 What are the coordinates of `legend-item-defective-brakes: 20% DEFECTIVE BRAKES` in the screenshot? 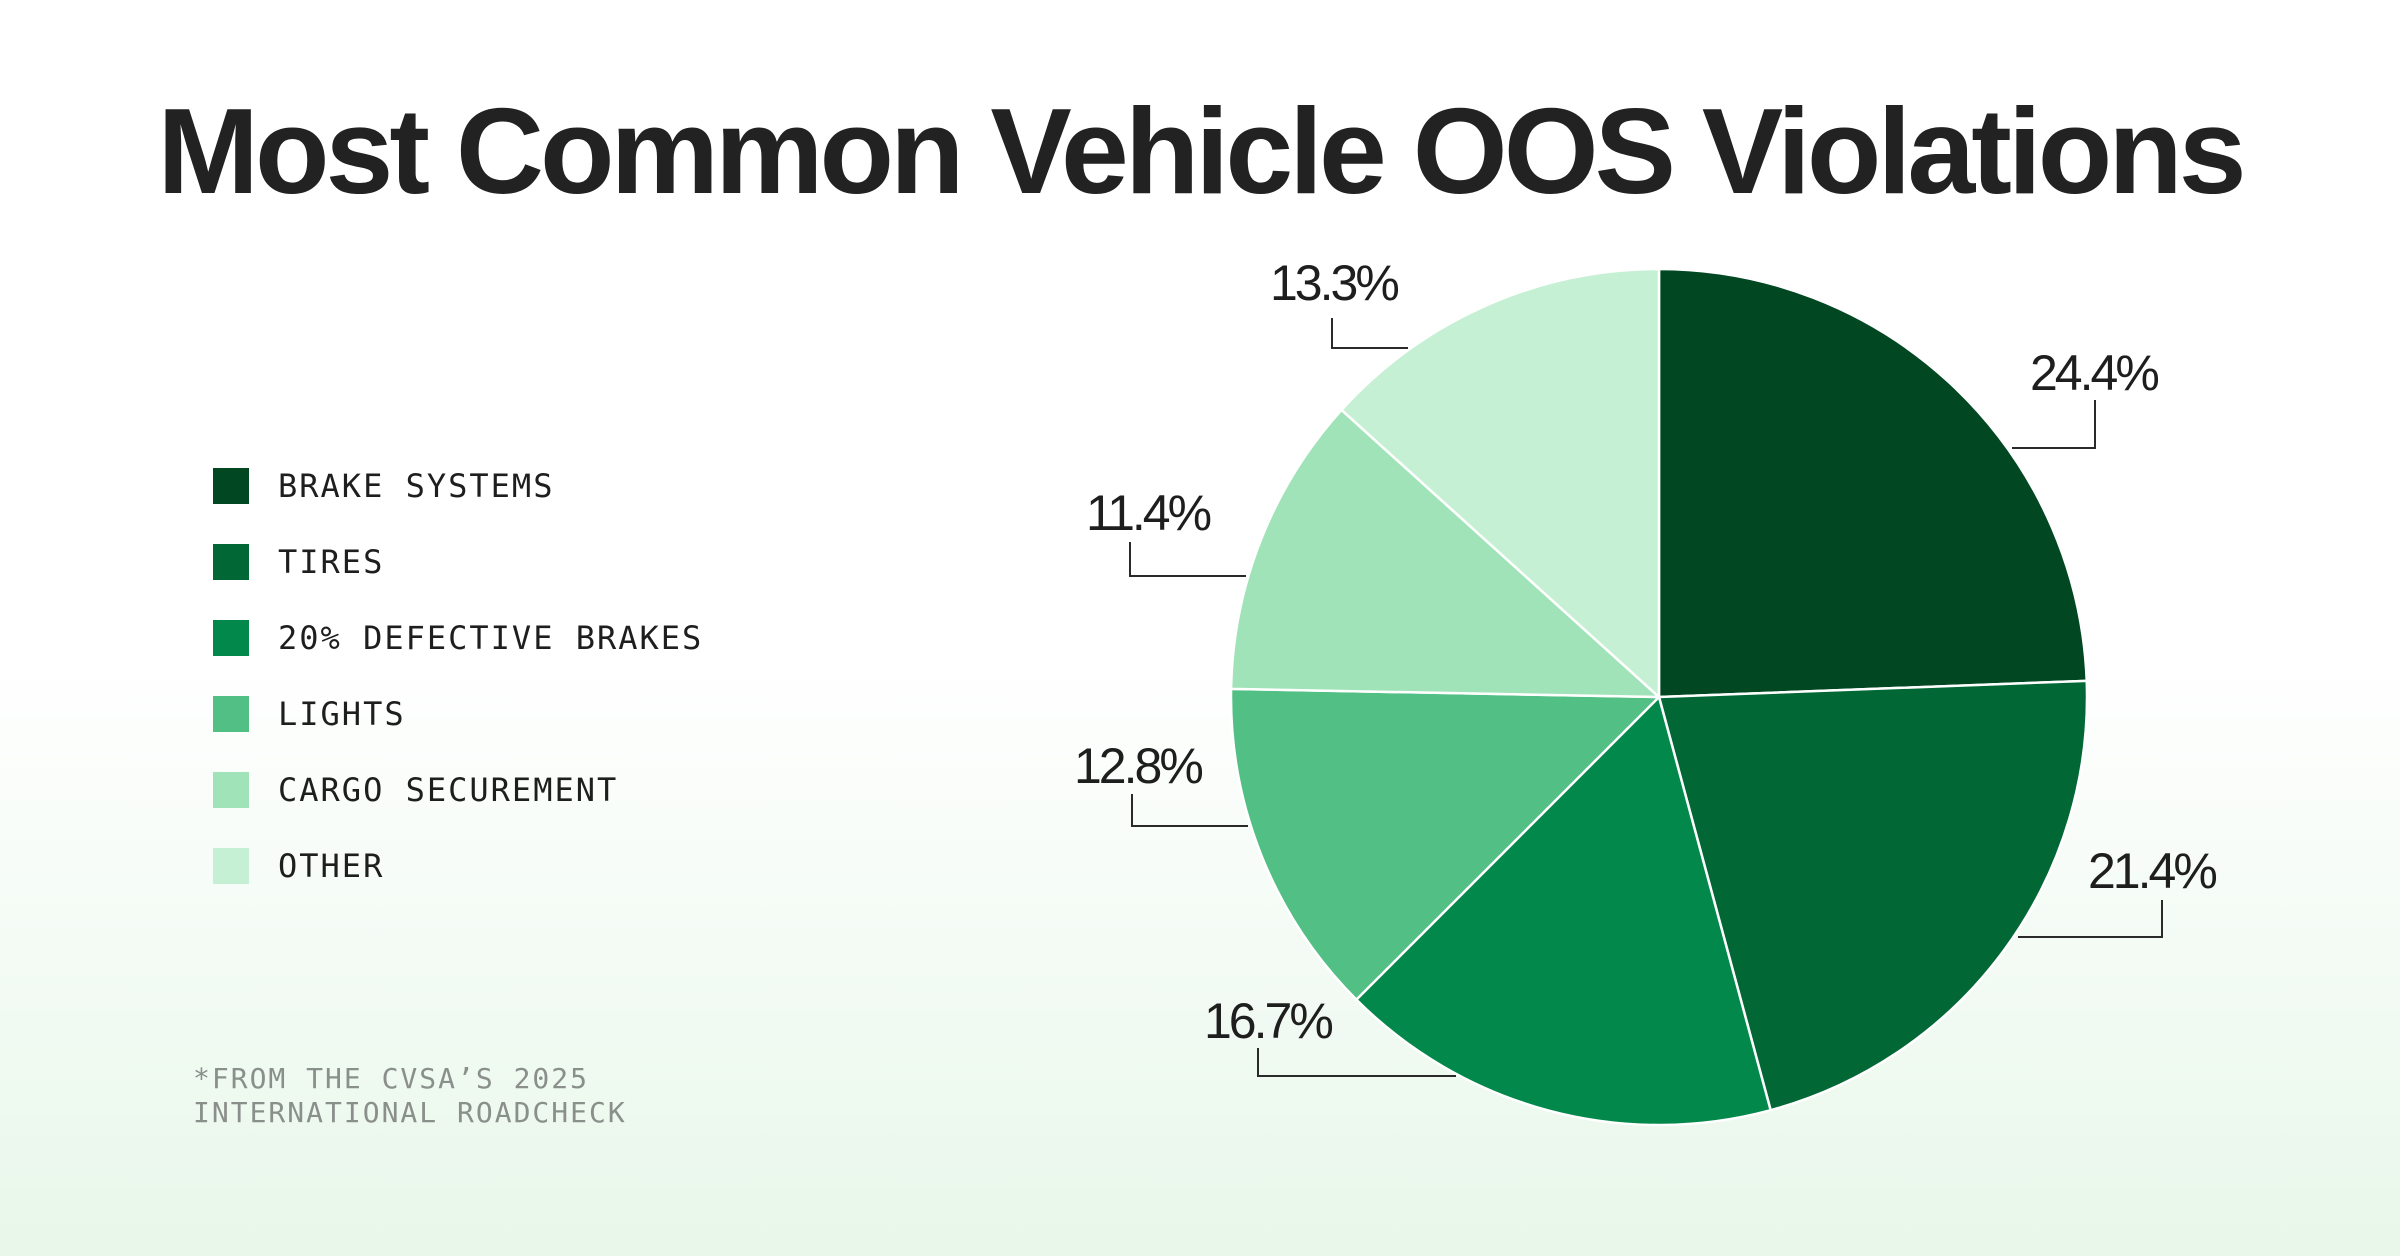 It's located at (458, 638).